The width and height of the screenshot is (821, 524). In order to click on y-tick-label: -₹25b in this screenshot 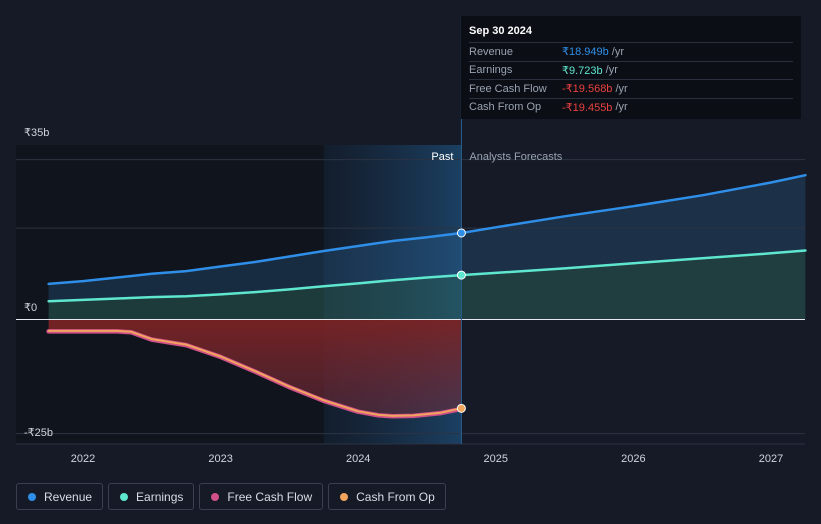, I will do `click(38, 433)`.